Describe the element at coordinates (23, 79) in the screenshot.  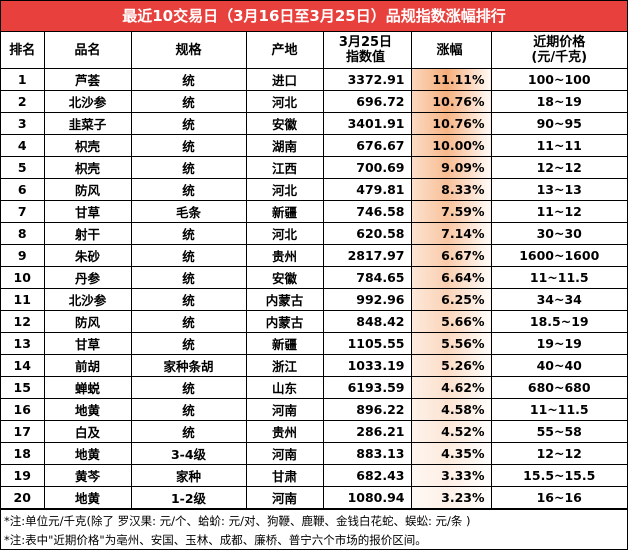
I see `table-cell: 1` at that location.